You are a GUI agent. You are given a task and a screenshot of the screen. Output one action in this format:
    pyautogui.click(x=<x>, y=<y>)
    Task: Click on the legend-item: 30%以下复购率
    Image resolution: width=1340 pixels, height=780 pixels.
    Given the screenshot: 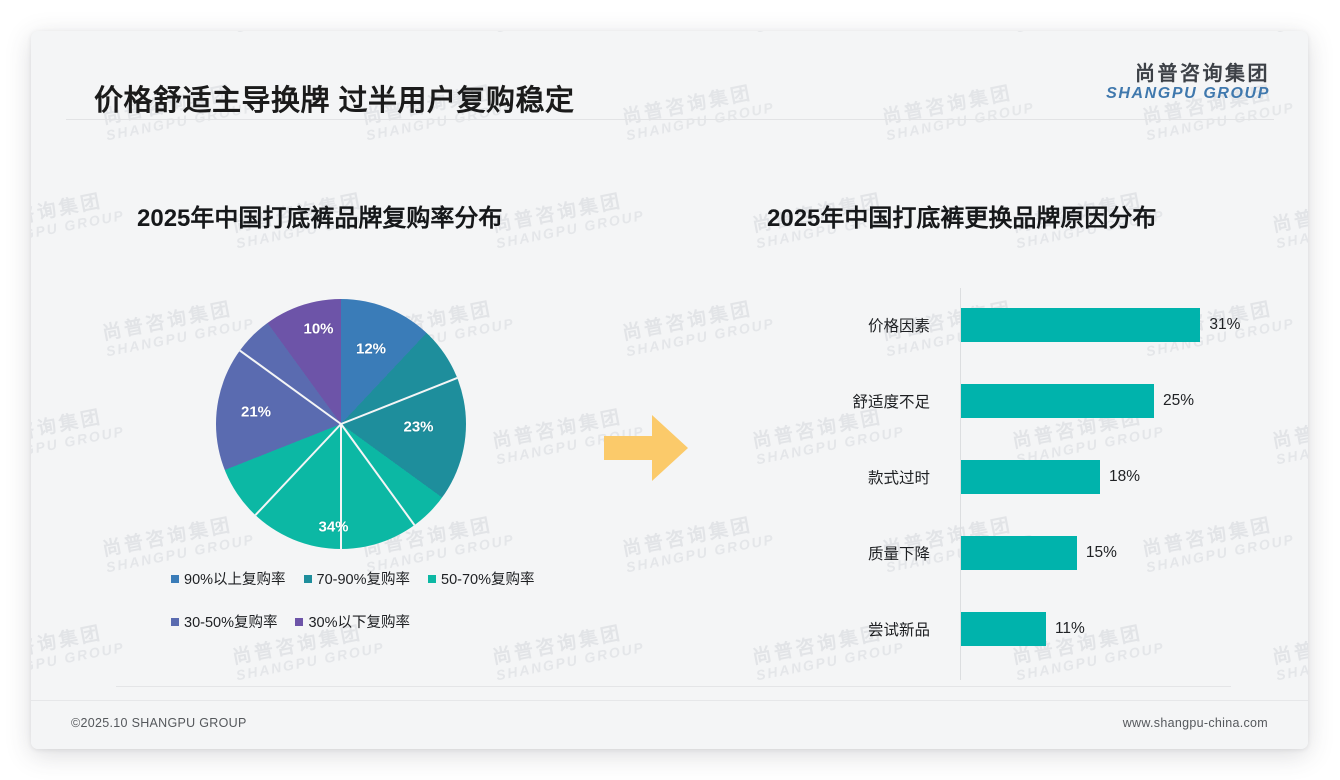 What is the action you would take?
    pyautogui.click(x=352, y=621)
    